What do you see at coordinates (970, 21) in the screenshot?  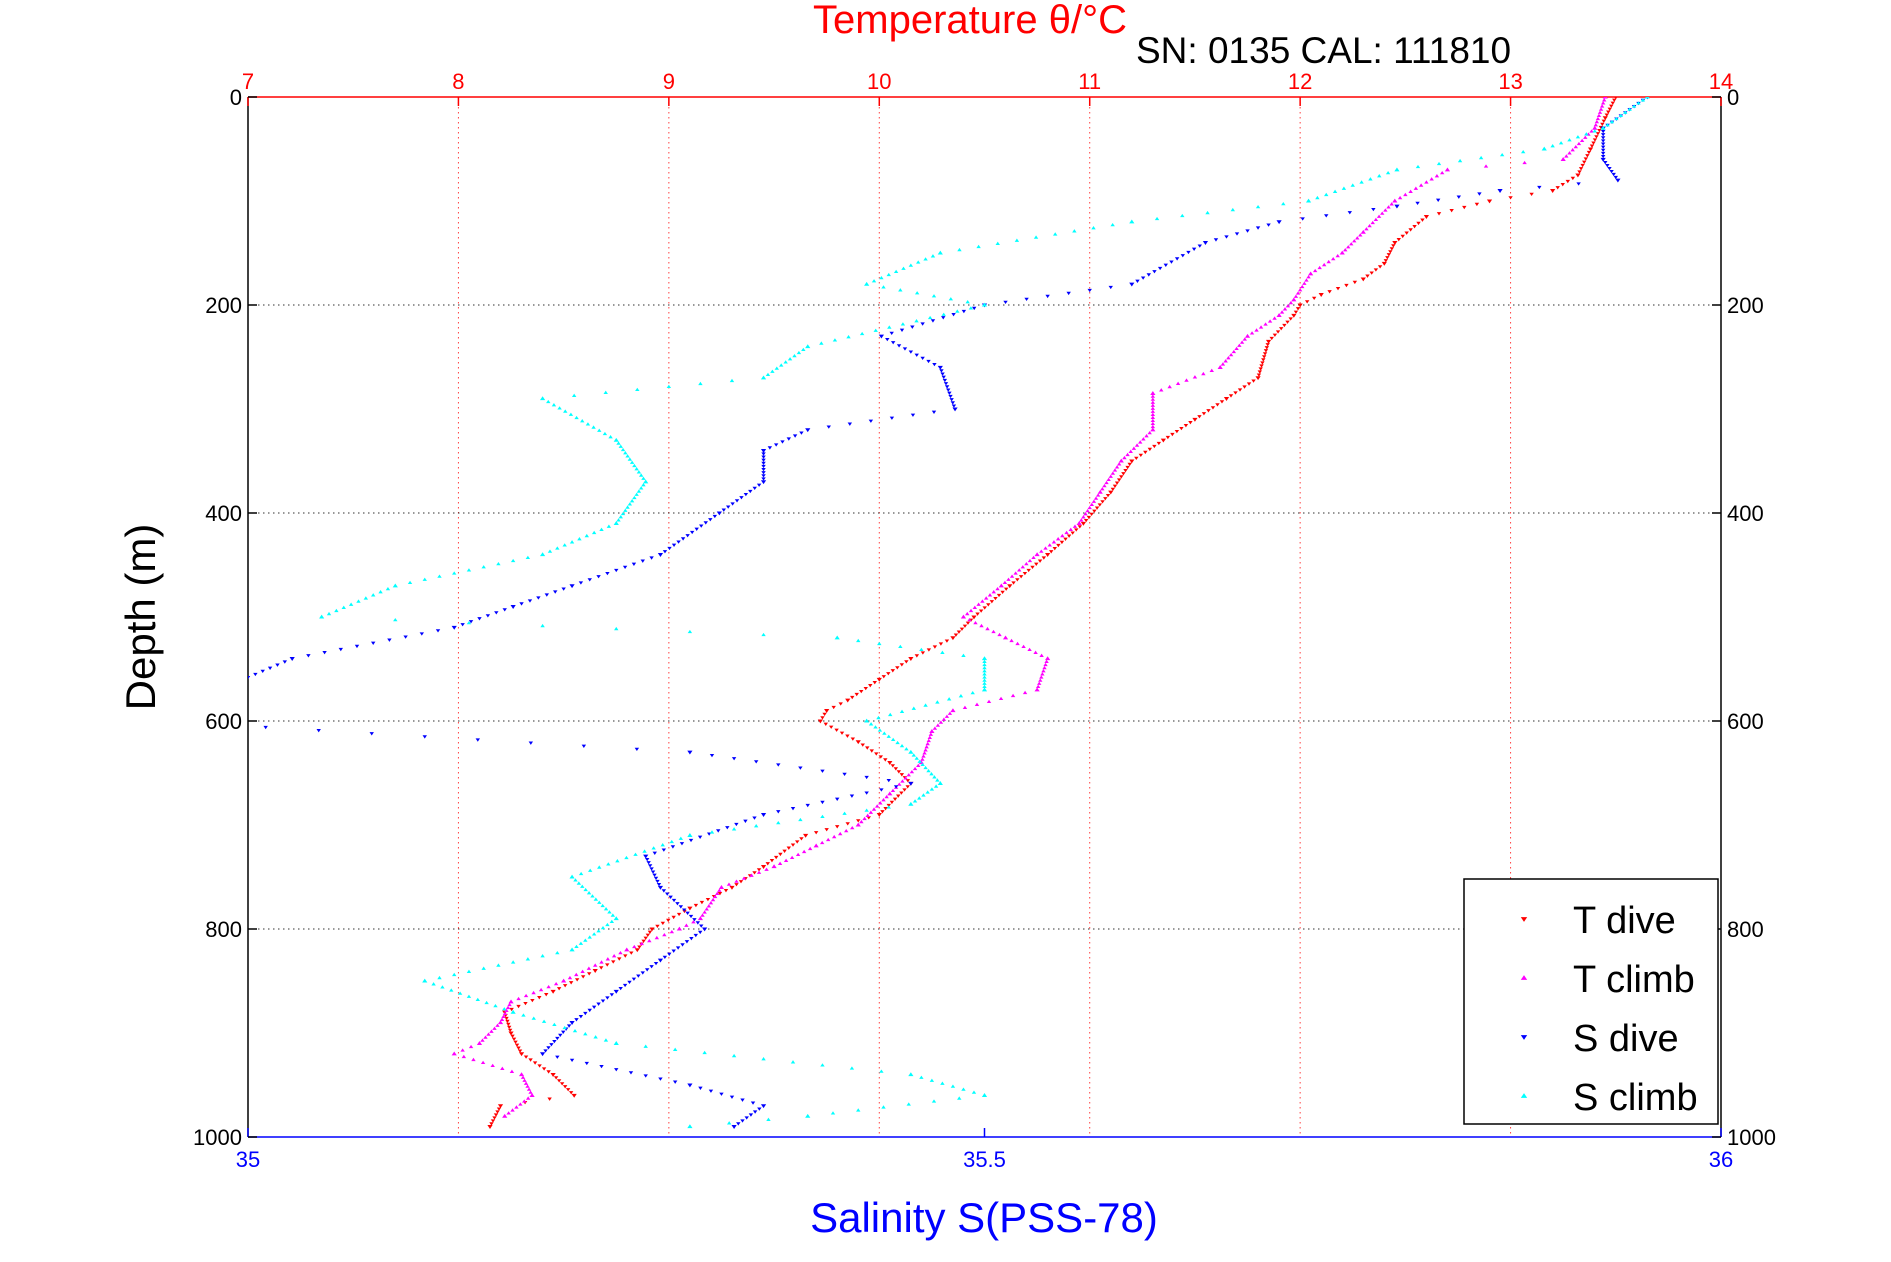 I see `temperature-axis-title: Temperature θ/°C` at bounding box center [970, 21].